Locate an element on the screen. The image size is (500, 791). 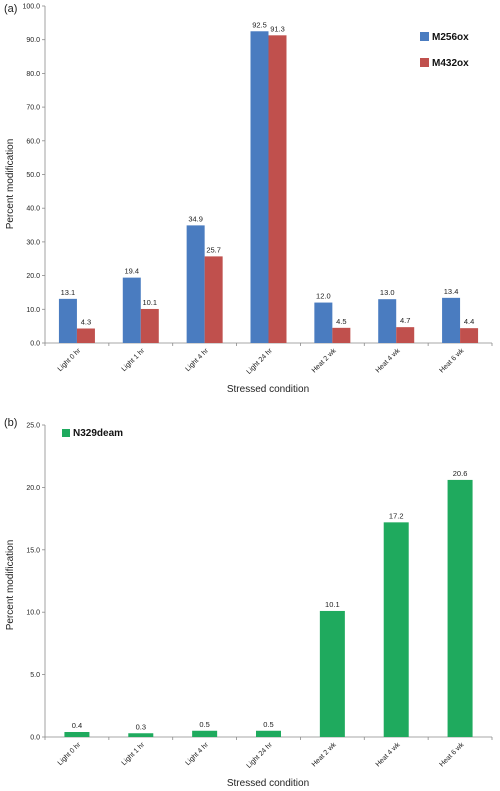
y-tick-label: 60.0 is located at coordinates (33, 141).